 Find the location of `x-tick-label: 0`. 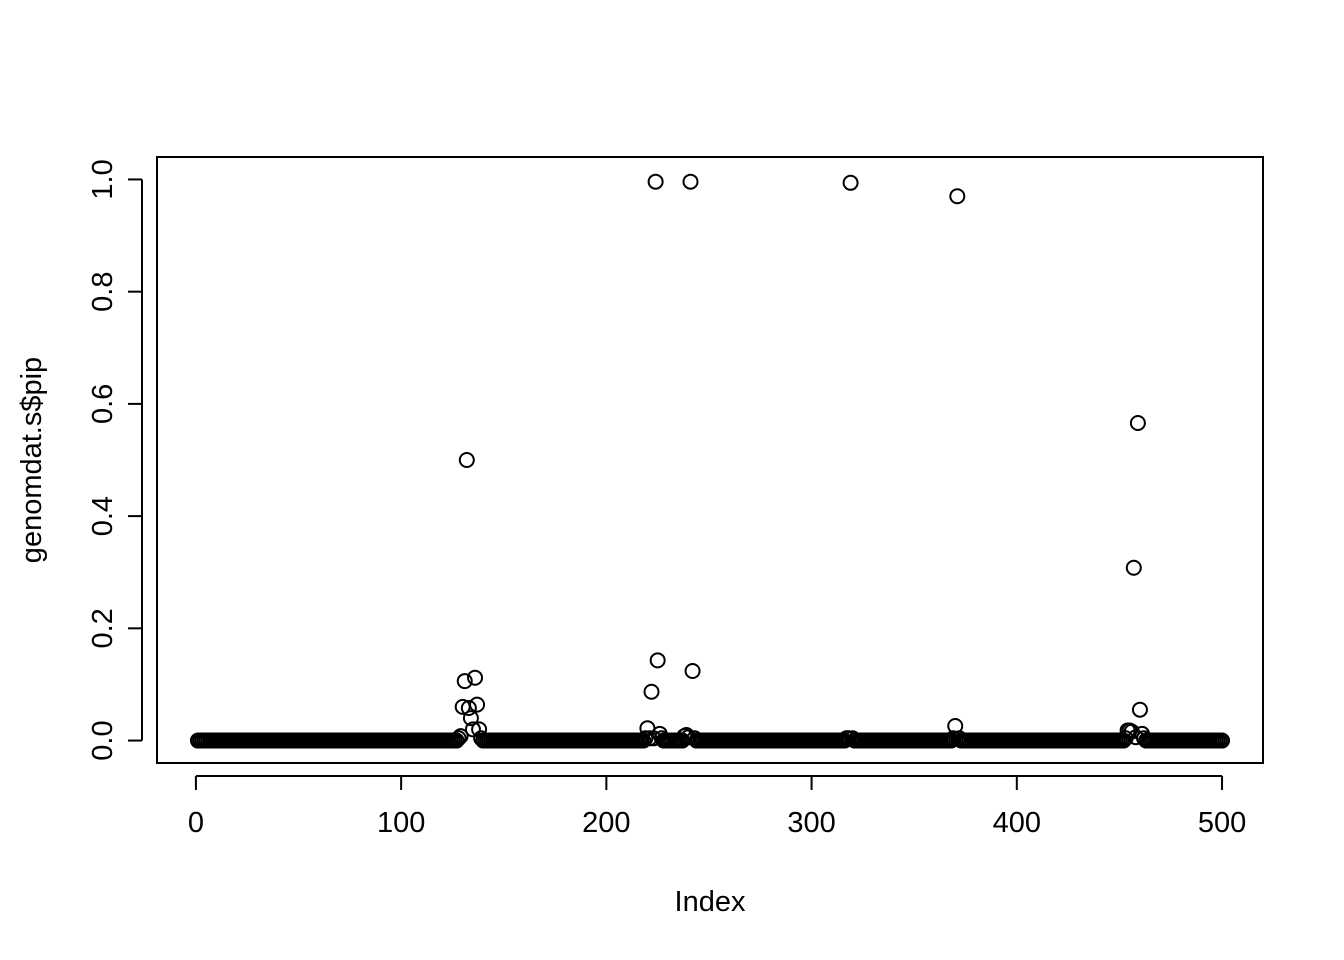

x-tick-label: 0 is located at coordinates (196, 823).